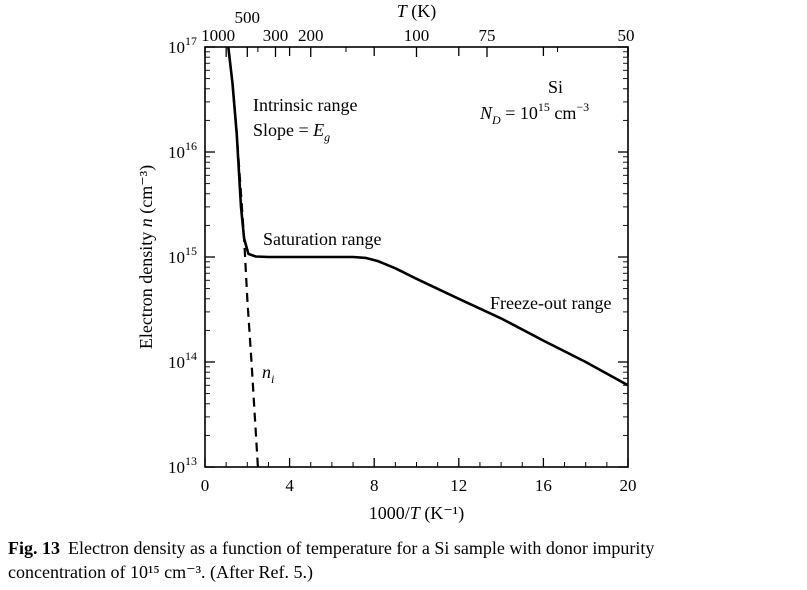 Image resolution: width=807 pixels, height=590 pixels. What do you see at coordinates (458, 485) in the screenshot?
I see `x-tick-label: 12` at bounding box center [458, 485].